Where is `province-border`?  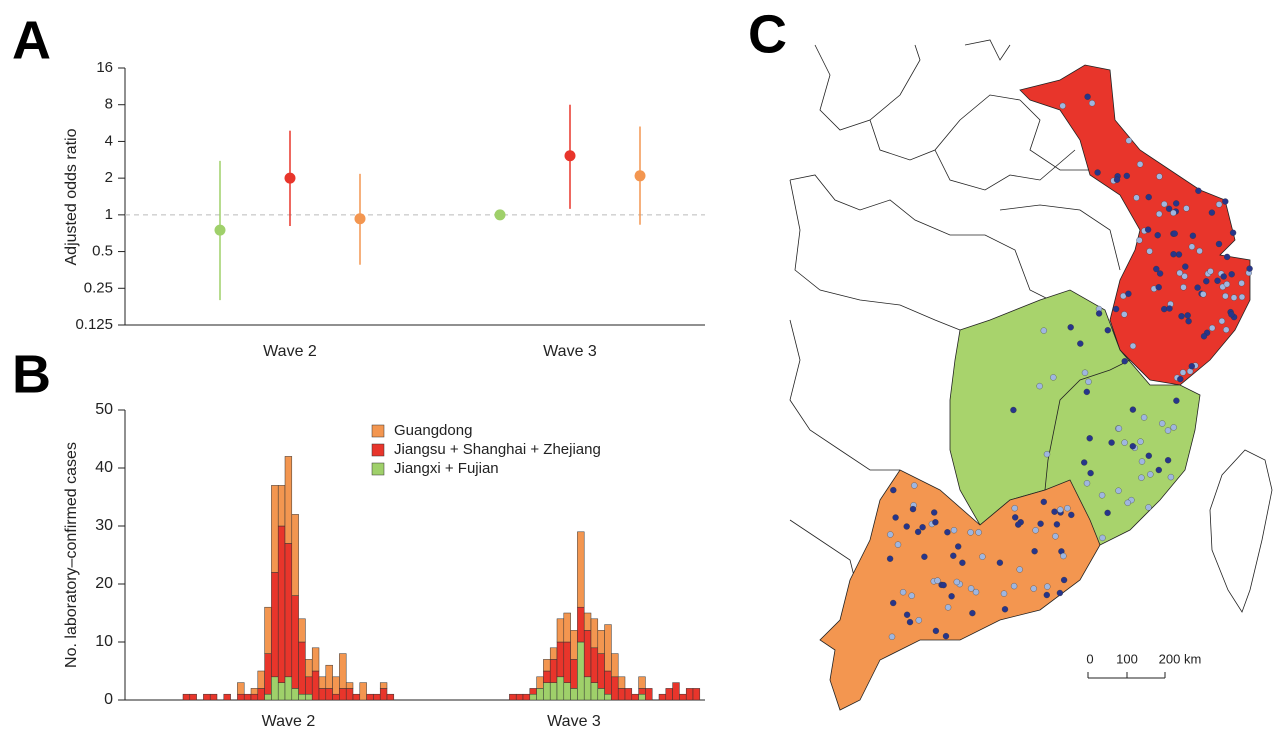 province-border is located at coordinates (1087, 425).